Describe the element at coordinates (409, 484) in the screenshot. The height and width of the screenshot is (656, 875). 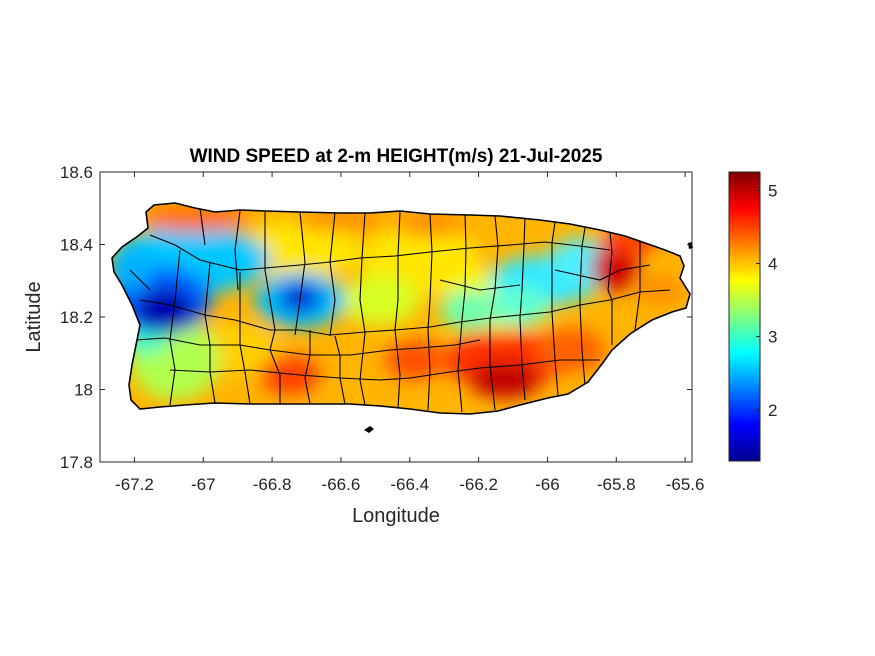
I see `x-tick-label: -66.4` at that location.